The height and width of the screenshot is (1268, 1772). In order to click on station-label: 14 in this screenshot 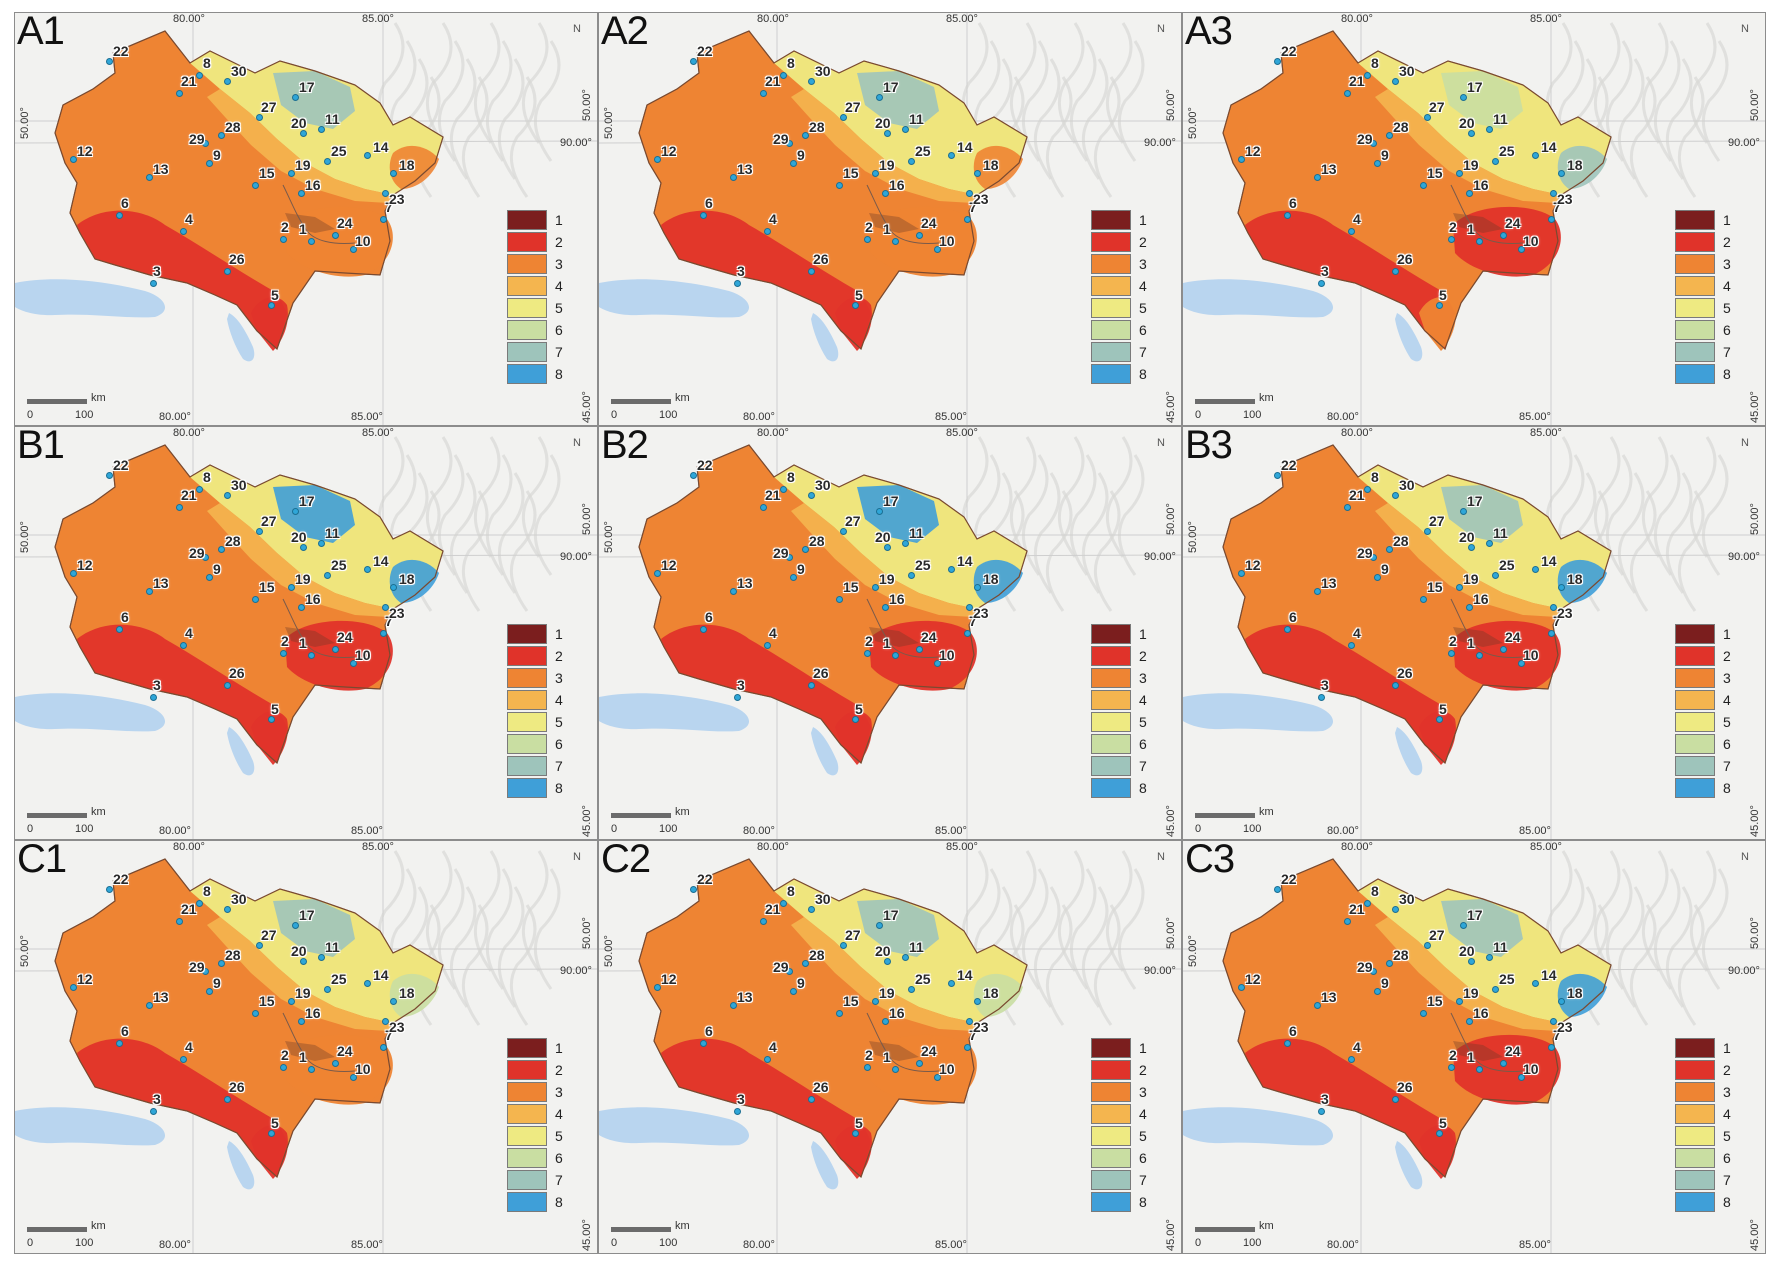, I will do `click(1549, 561)`.